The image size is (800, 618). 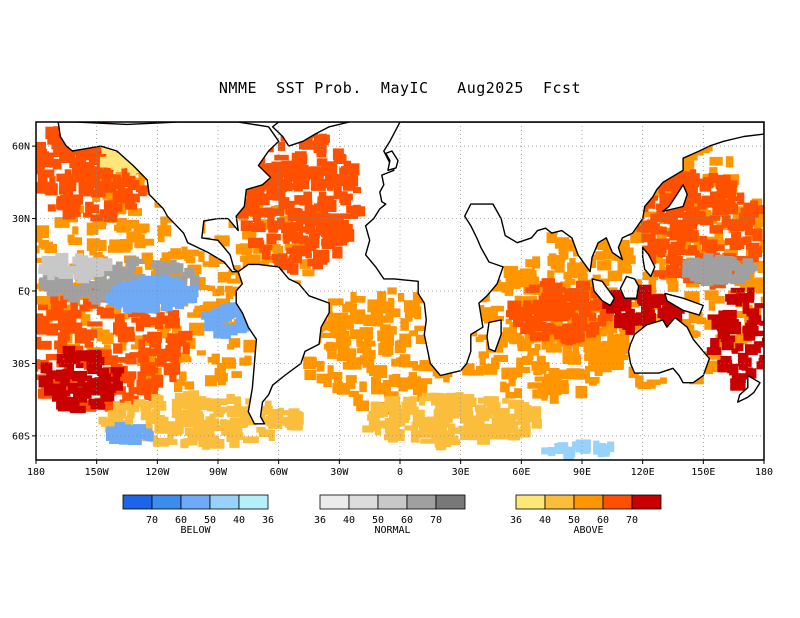 I want to click on field-wpac-gray, so click(x=720, y=270).